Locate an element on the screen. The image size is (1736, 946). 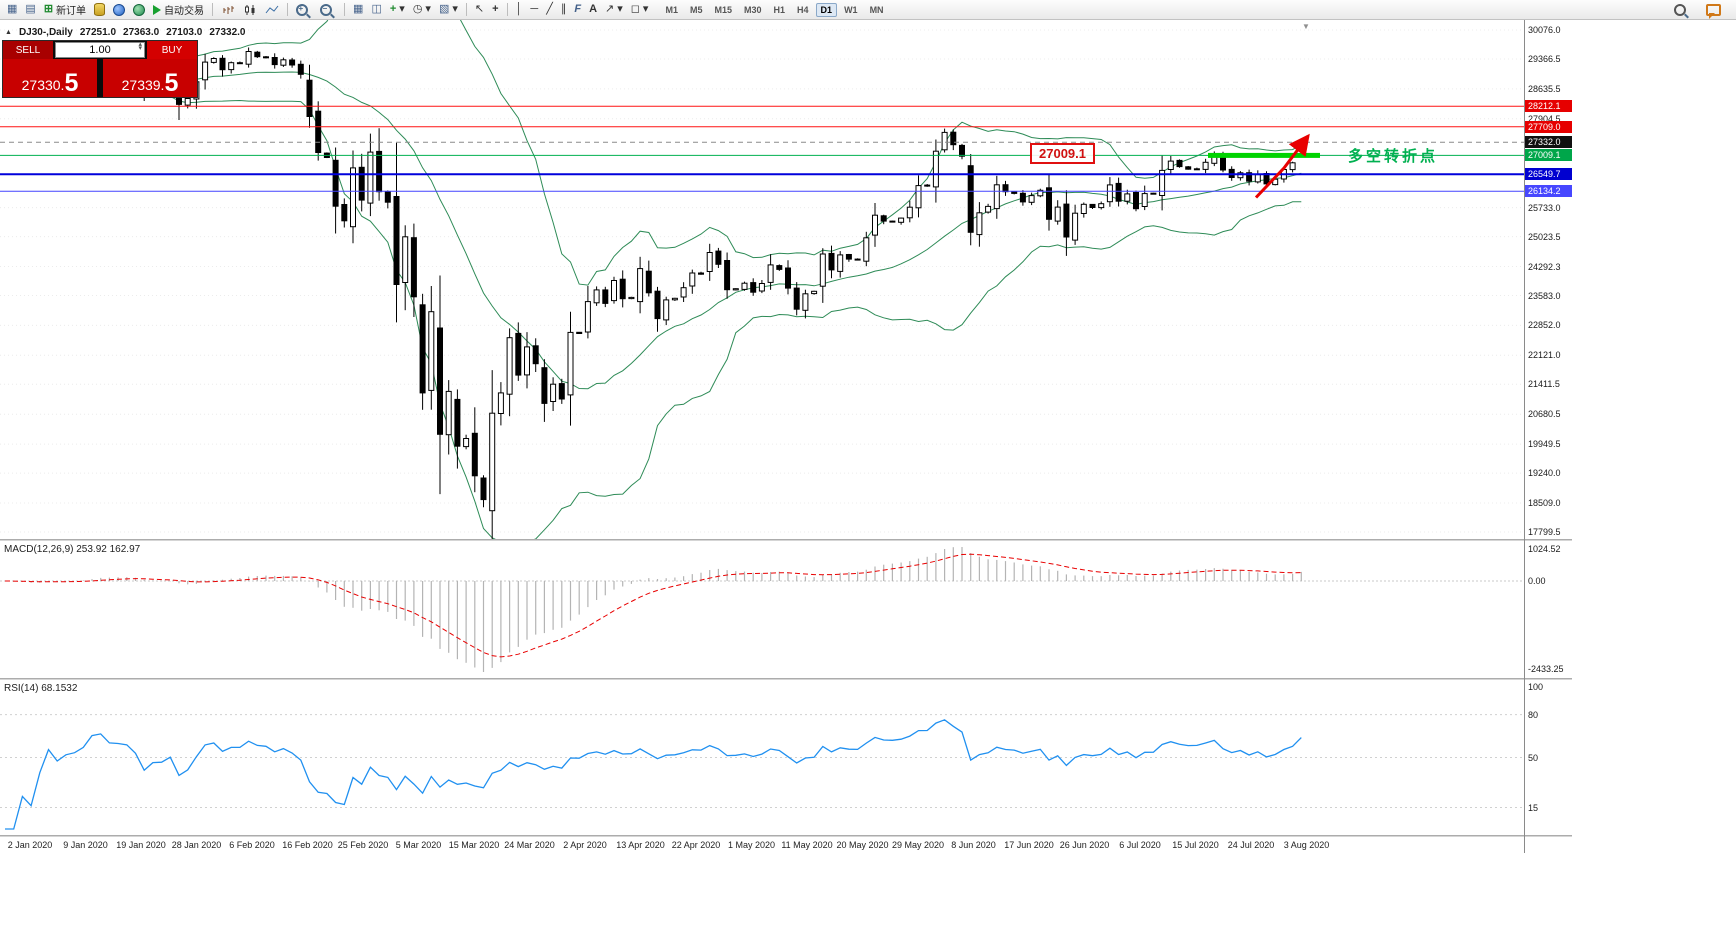
timeframe-mn: MN is located at coordinates (876, 9).